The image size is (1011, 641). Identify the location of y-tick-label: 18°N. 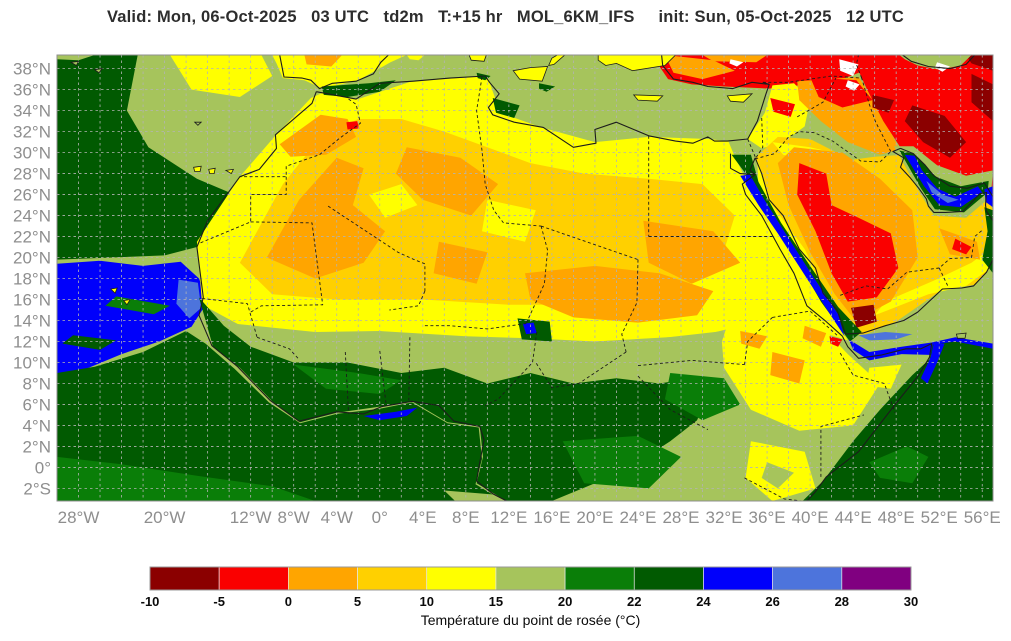
(32, 279).